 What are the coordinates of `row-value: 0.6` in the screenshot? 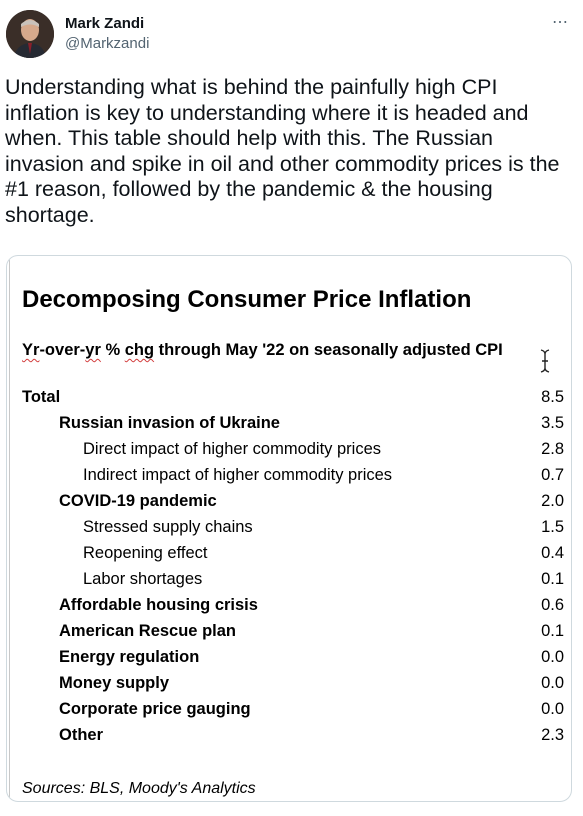 It's located at (552, 605).